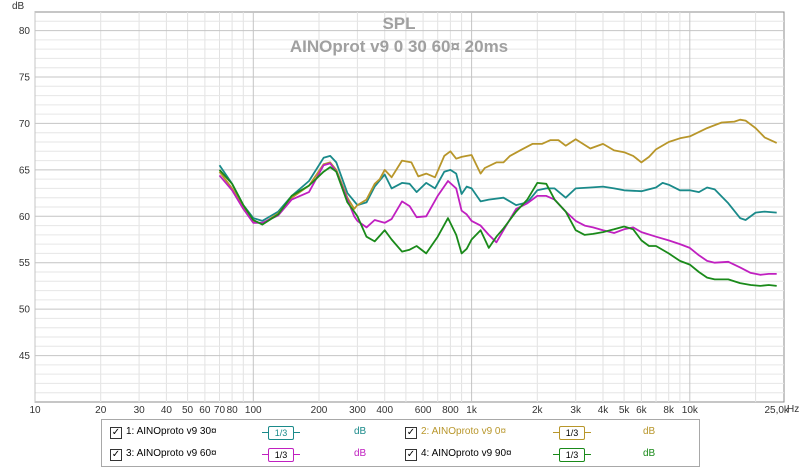 Image resolution: width=800 pixels, height=468 pixels. Describe the element at coordinates (233, 410) in the screenshot. I see `x-tick-label: 80` at that location.